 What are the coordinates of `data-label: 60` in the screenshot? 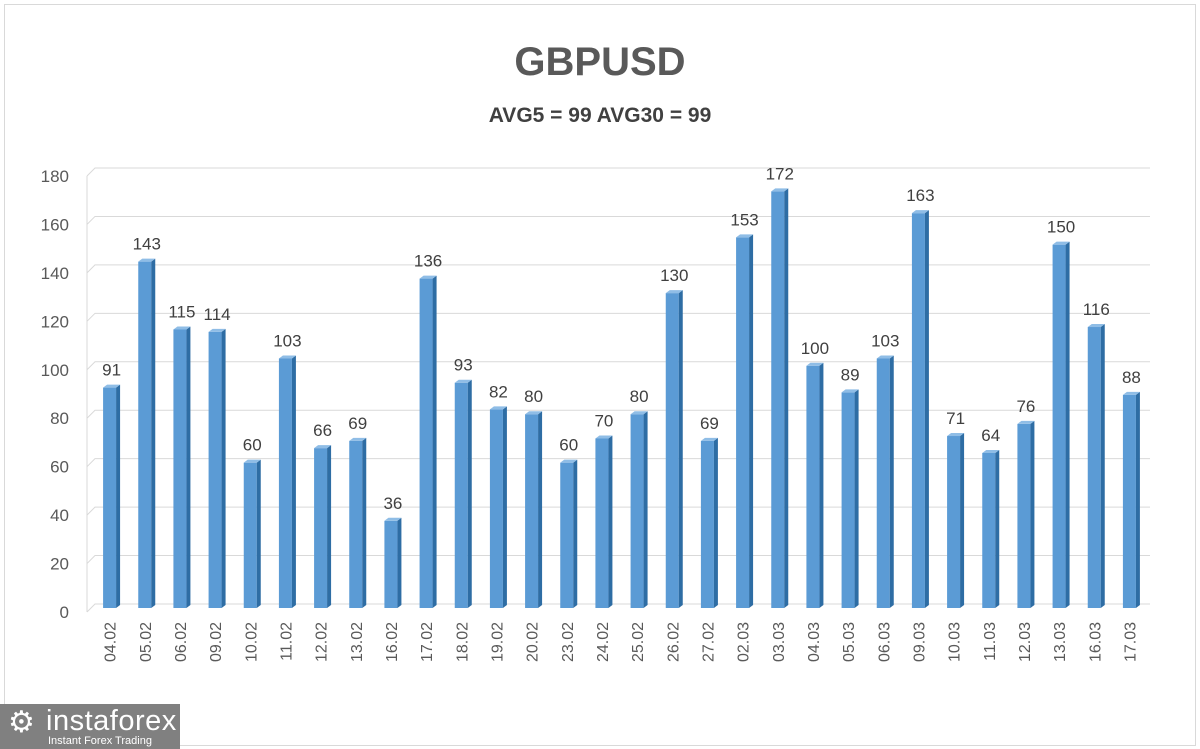 It's located at (252, 445).